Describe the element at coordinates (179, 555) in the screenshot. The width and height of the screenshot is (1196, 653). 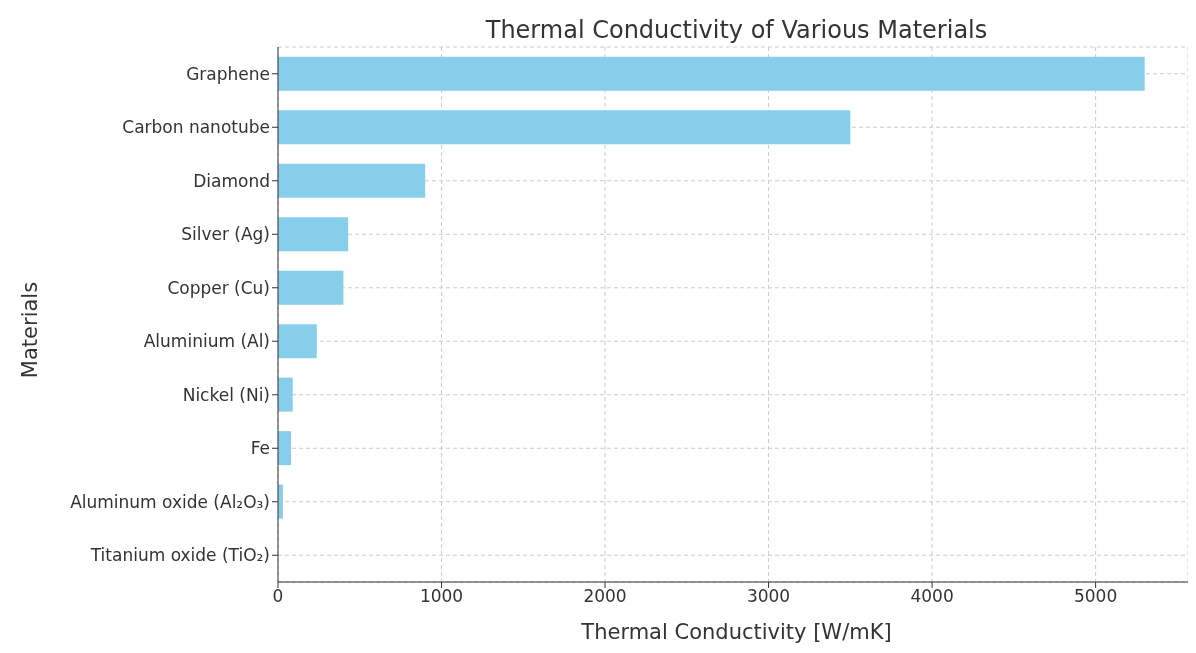
I see `y-tick-label: Titanium oxide (TiO₂)` at that location.